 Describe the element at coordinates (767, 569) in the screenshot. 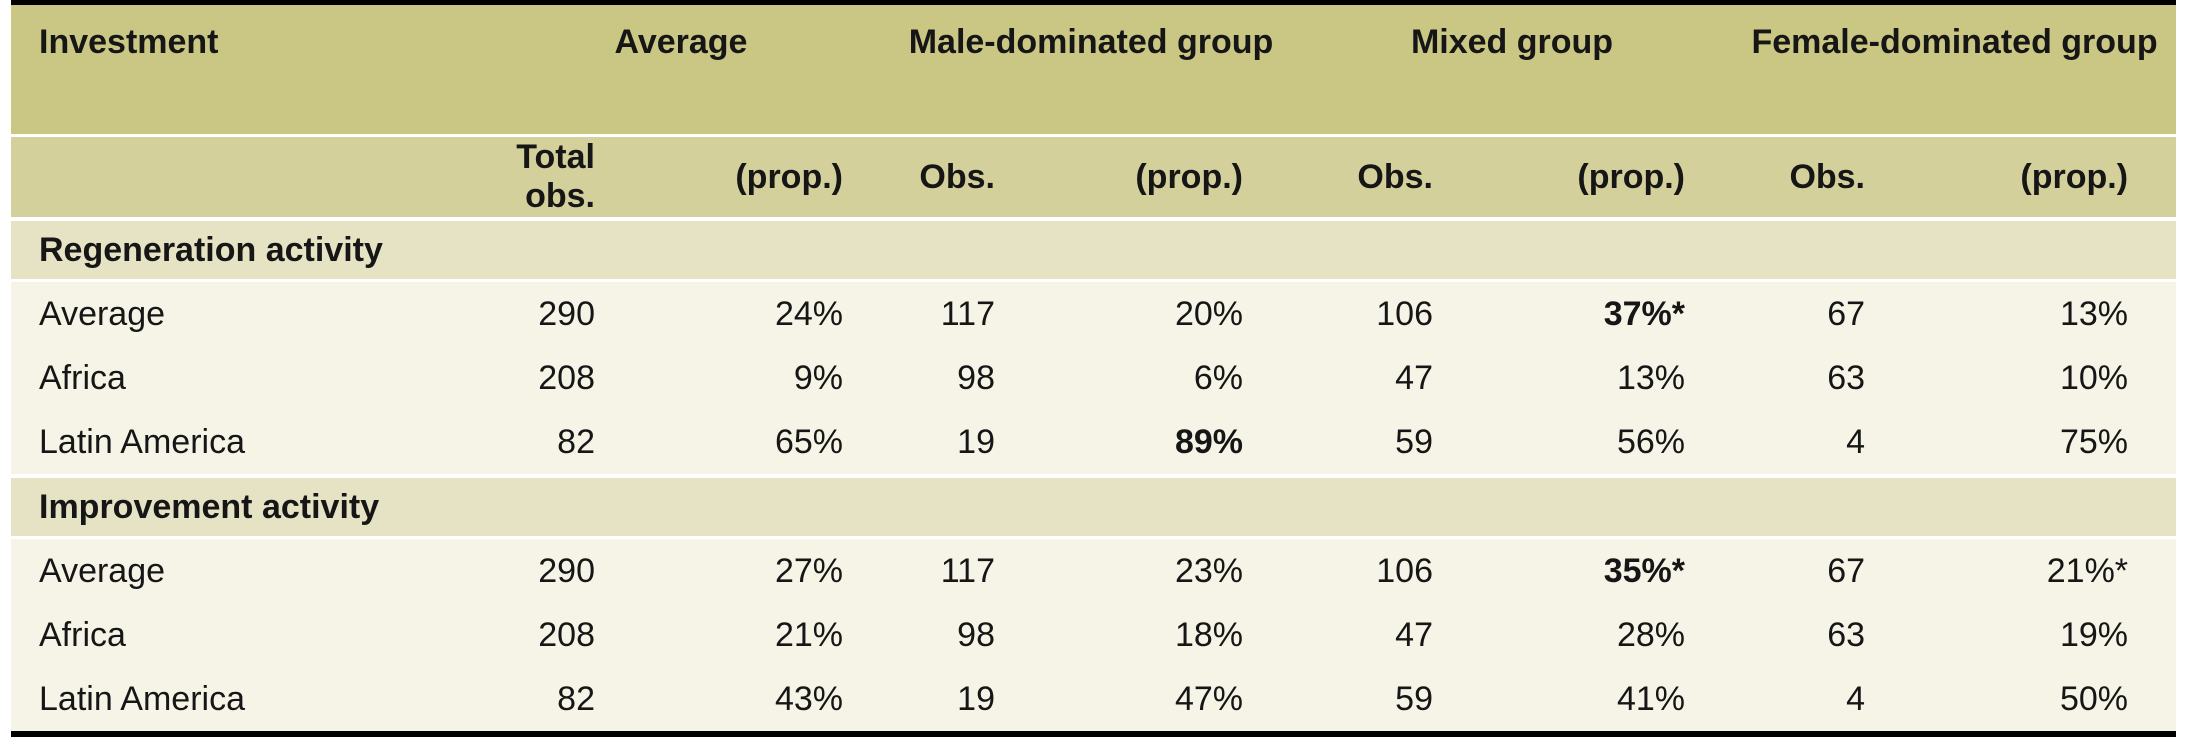

I see `value-cell: 27%` at that location.